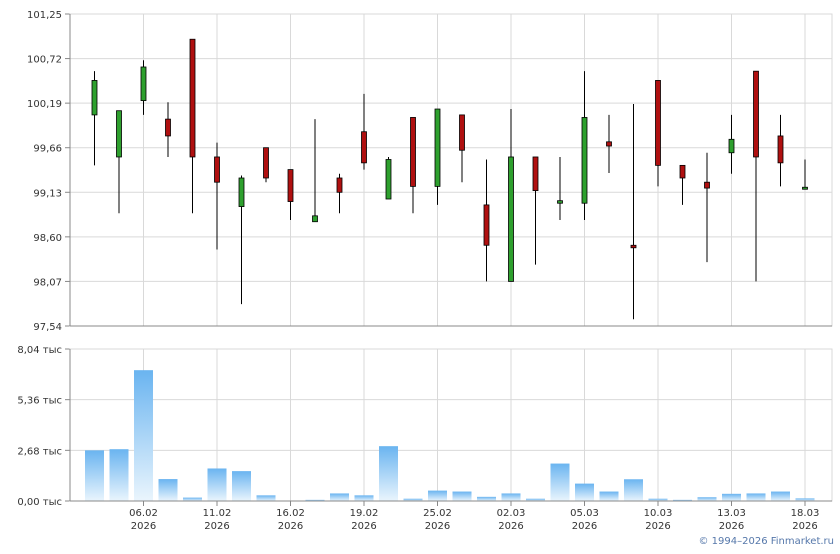 The height and width of the screenshot is (554, 840). What do you see at coordinates (47, 327) in the screenshot?
I see `price-y-tick-label: 97,54` at bounding box center [47, 327].